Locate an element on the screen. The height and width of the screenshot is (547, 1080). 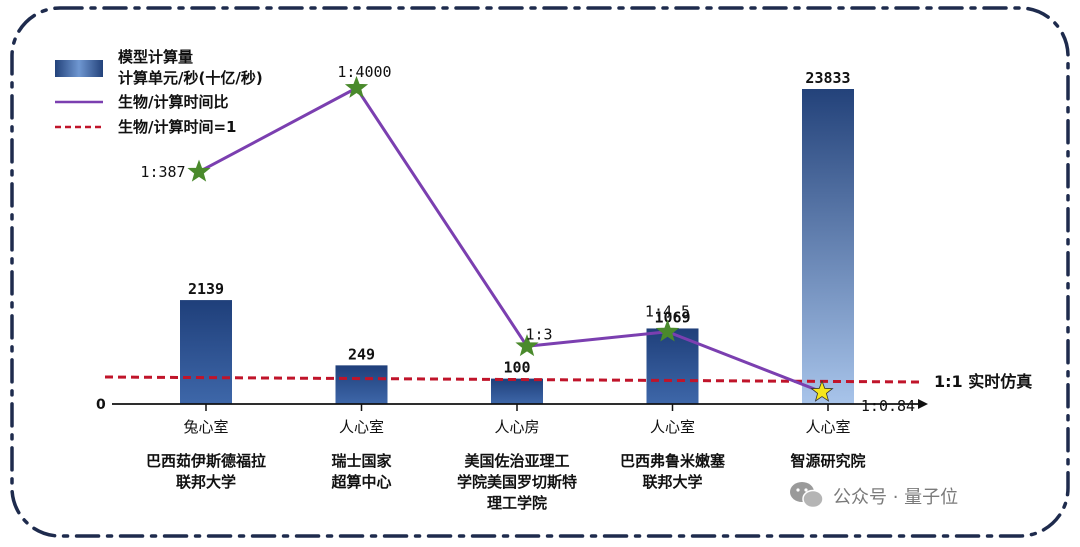
legend: 模型计算量 计算单元/秒(十亿/秒) 生物/计算时间比 生物/计算时间=1 is located at coordinates (159, 92).